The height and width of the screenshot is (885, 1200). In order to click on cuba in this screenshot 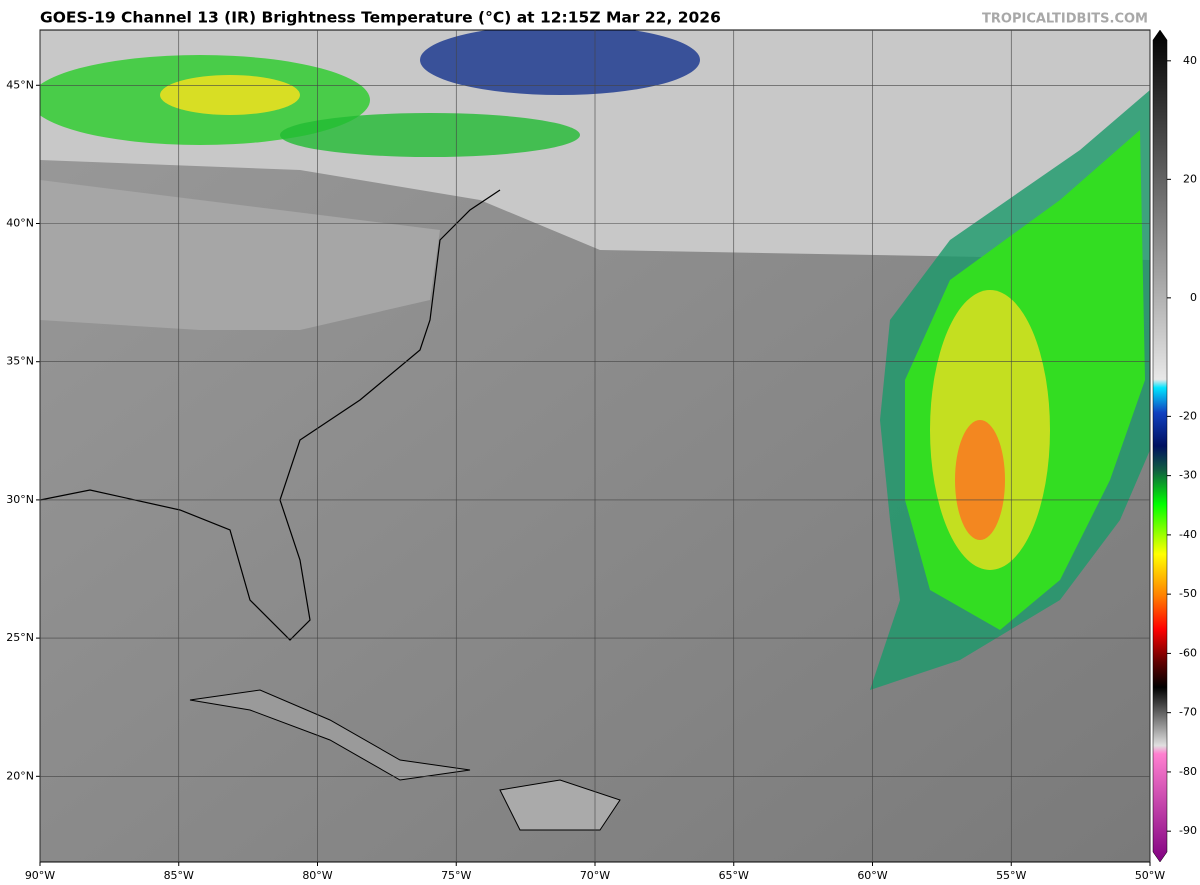, I will do `click(330, 735)`.